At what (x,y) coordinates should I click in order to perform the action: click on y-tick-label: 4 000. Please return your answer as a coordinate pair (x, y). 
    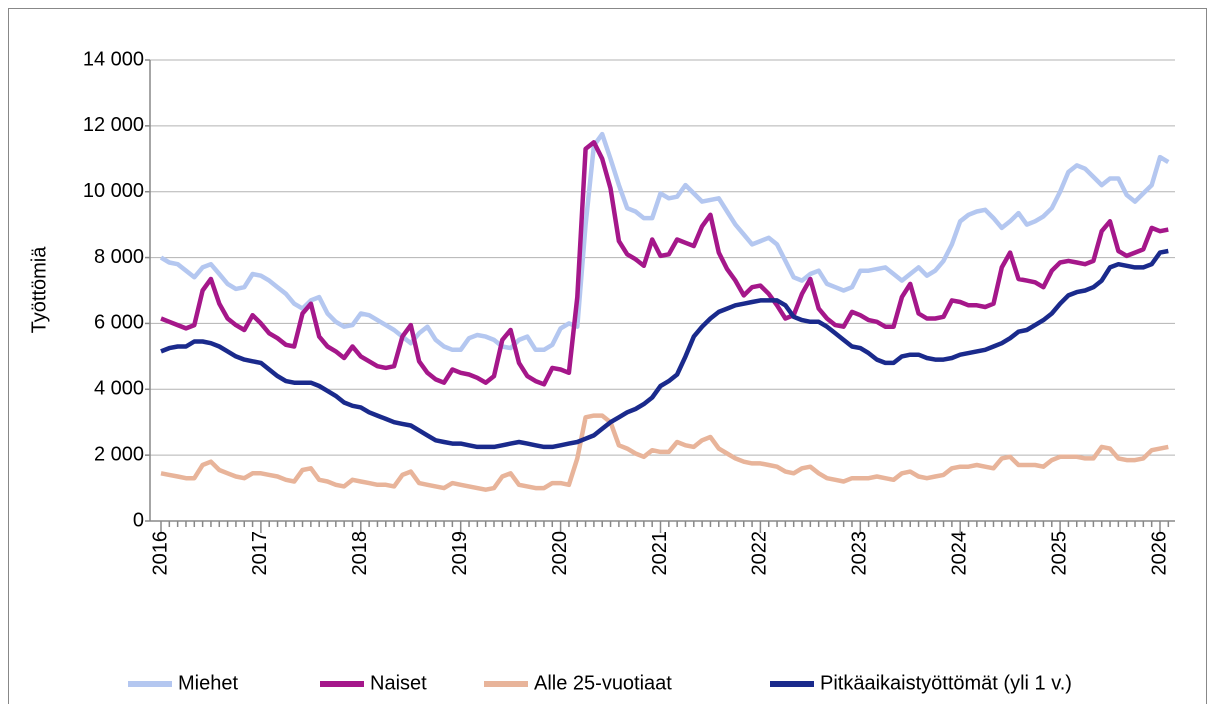
    Looking at the image, I should click on (119, 389).